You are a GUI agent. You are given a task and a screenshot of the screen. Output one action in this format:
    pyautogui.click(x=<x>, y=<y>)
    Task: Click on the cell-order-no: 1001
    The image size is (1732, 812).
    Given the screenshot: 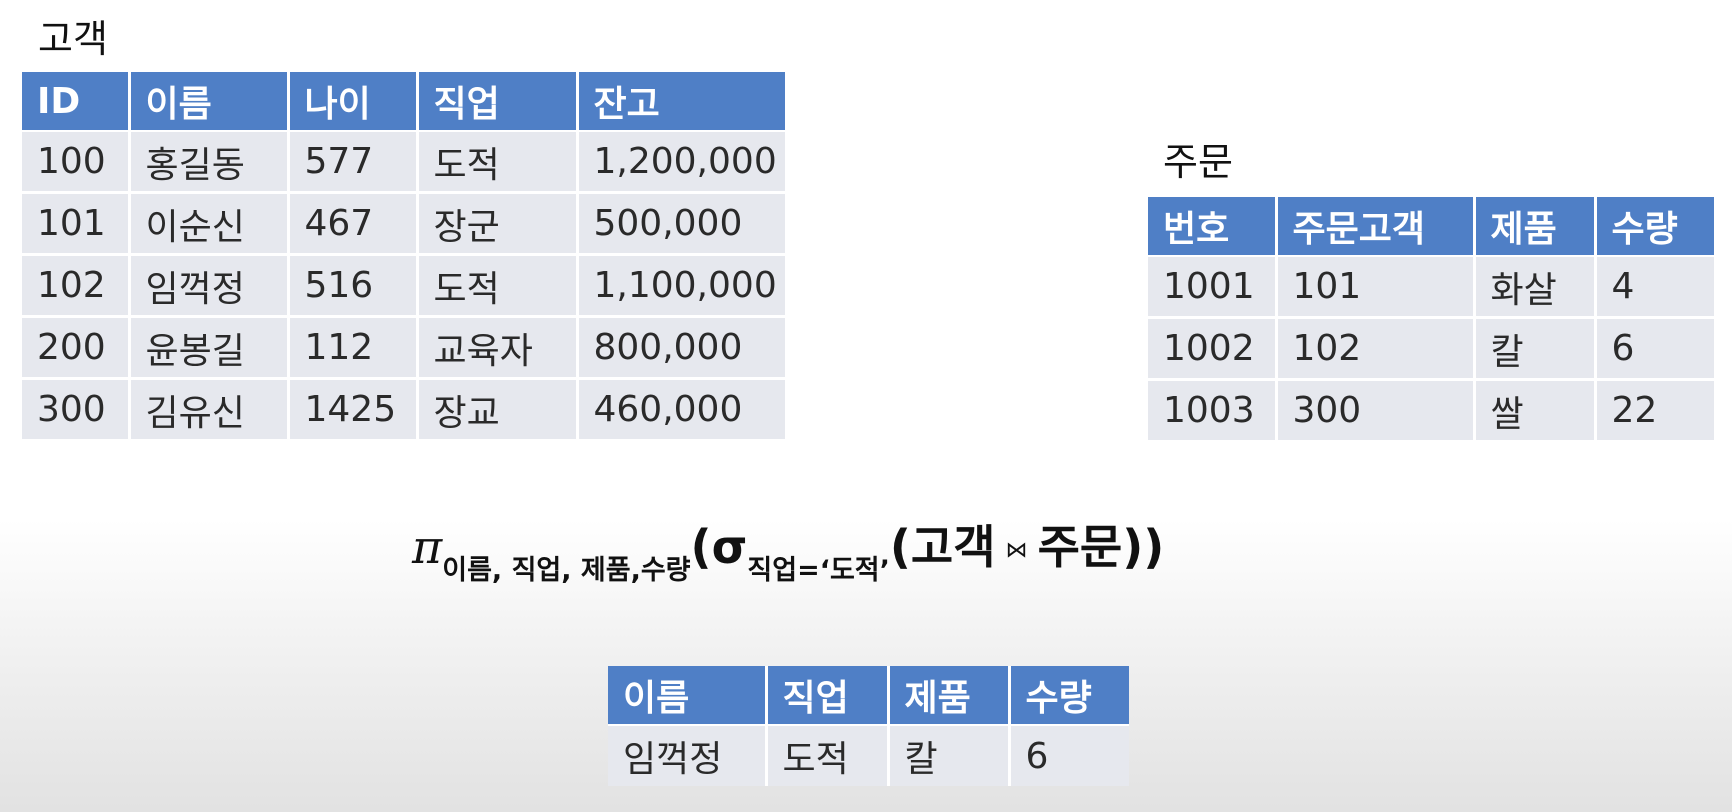 What is the action you would take?
    pyautogui.click(x=1213, y=287)
    